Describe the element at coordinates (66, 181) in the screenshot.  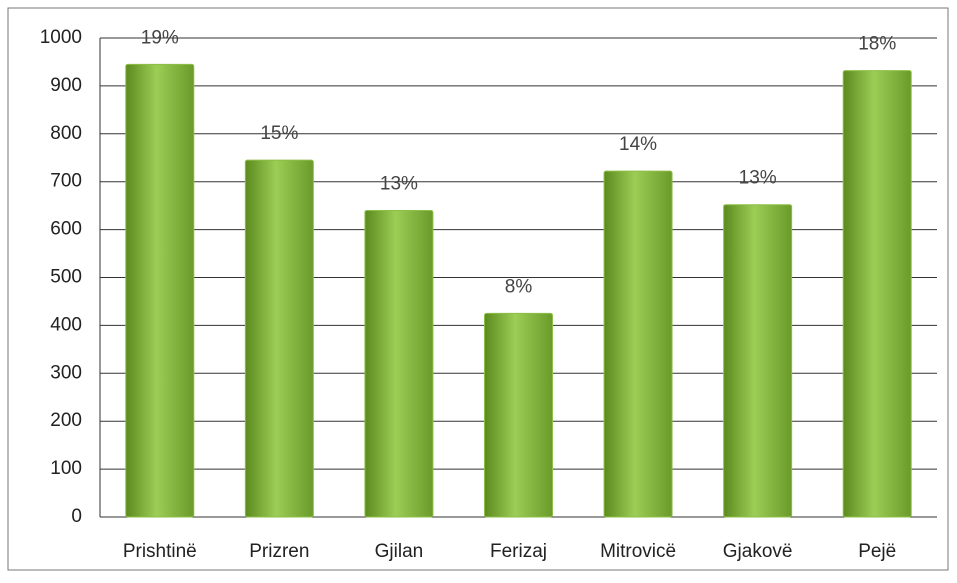
I see `y-tick-label: 700` at that location.